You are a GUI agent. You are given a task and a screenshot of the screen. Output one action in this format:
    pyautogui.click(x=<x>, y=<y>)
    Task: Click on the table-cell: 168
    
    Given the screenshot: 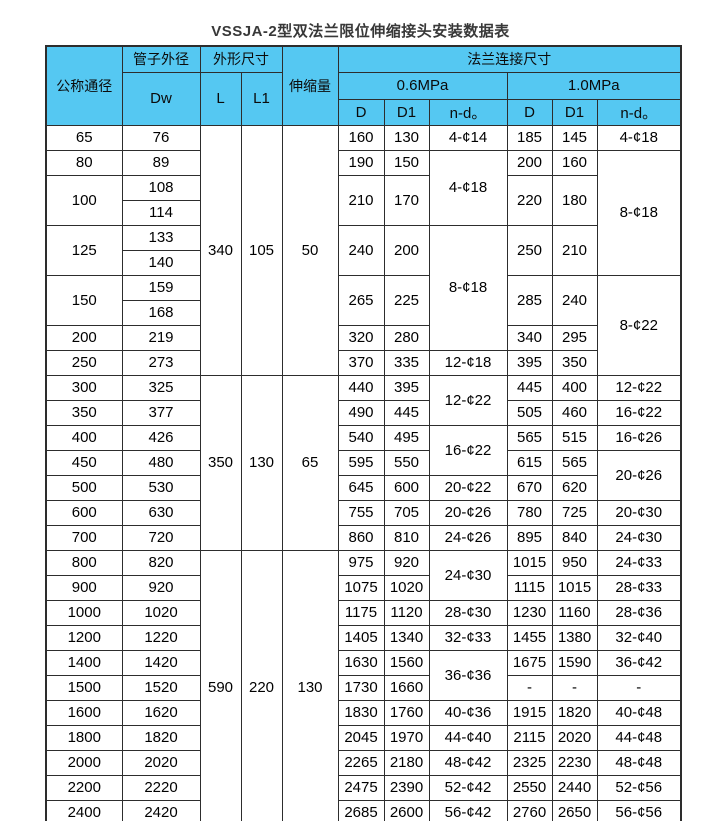 What is the action you would take?
    pyautogui.click(x=161, y=312)
    